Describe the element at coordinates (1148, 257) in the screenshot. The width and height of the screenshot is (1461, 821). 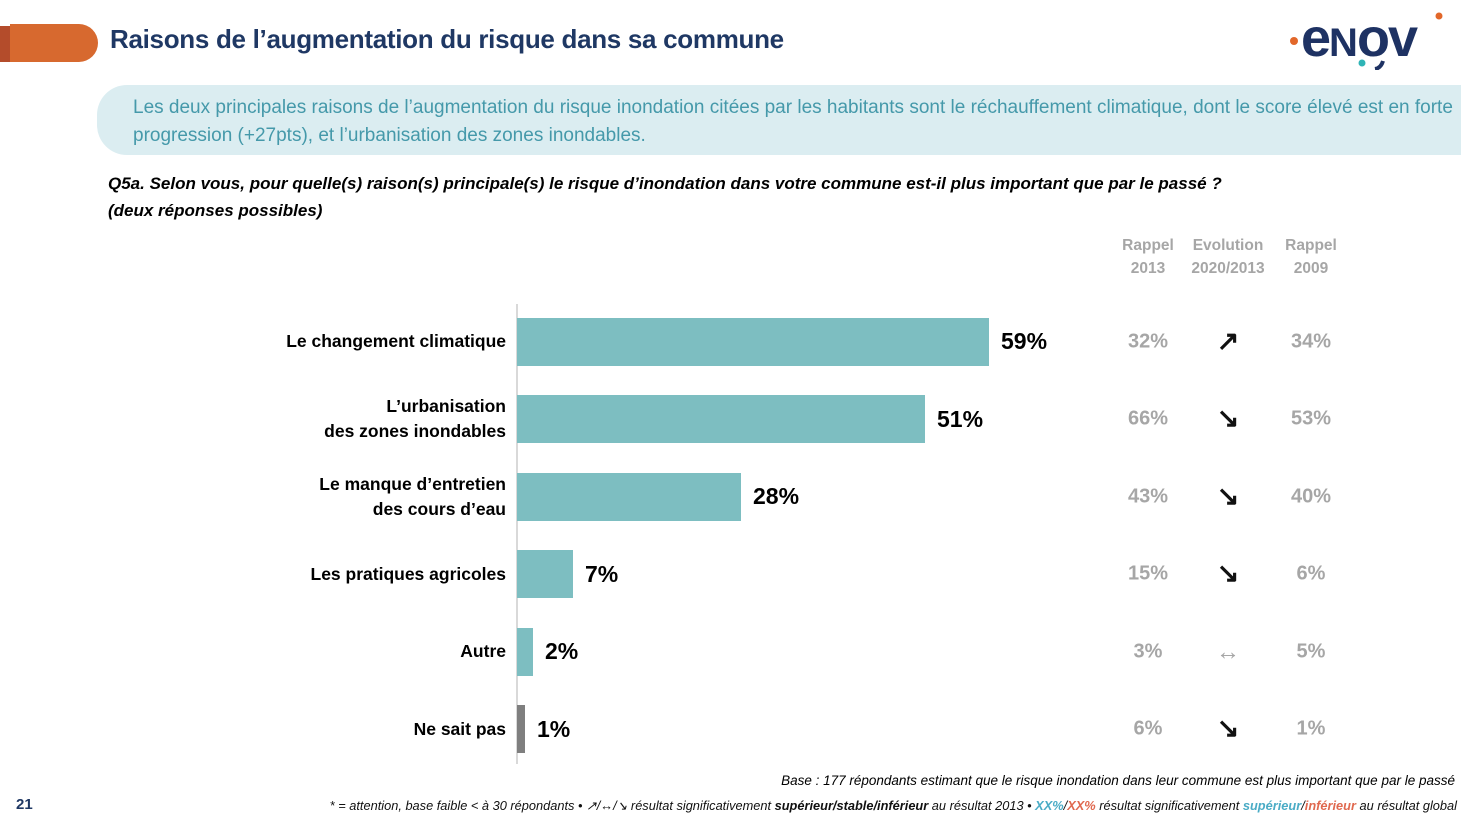
I see `column-header-rappel-2013: Rappel 2013` at that location.